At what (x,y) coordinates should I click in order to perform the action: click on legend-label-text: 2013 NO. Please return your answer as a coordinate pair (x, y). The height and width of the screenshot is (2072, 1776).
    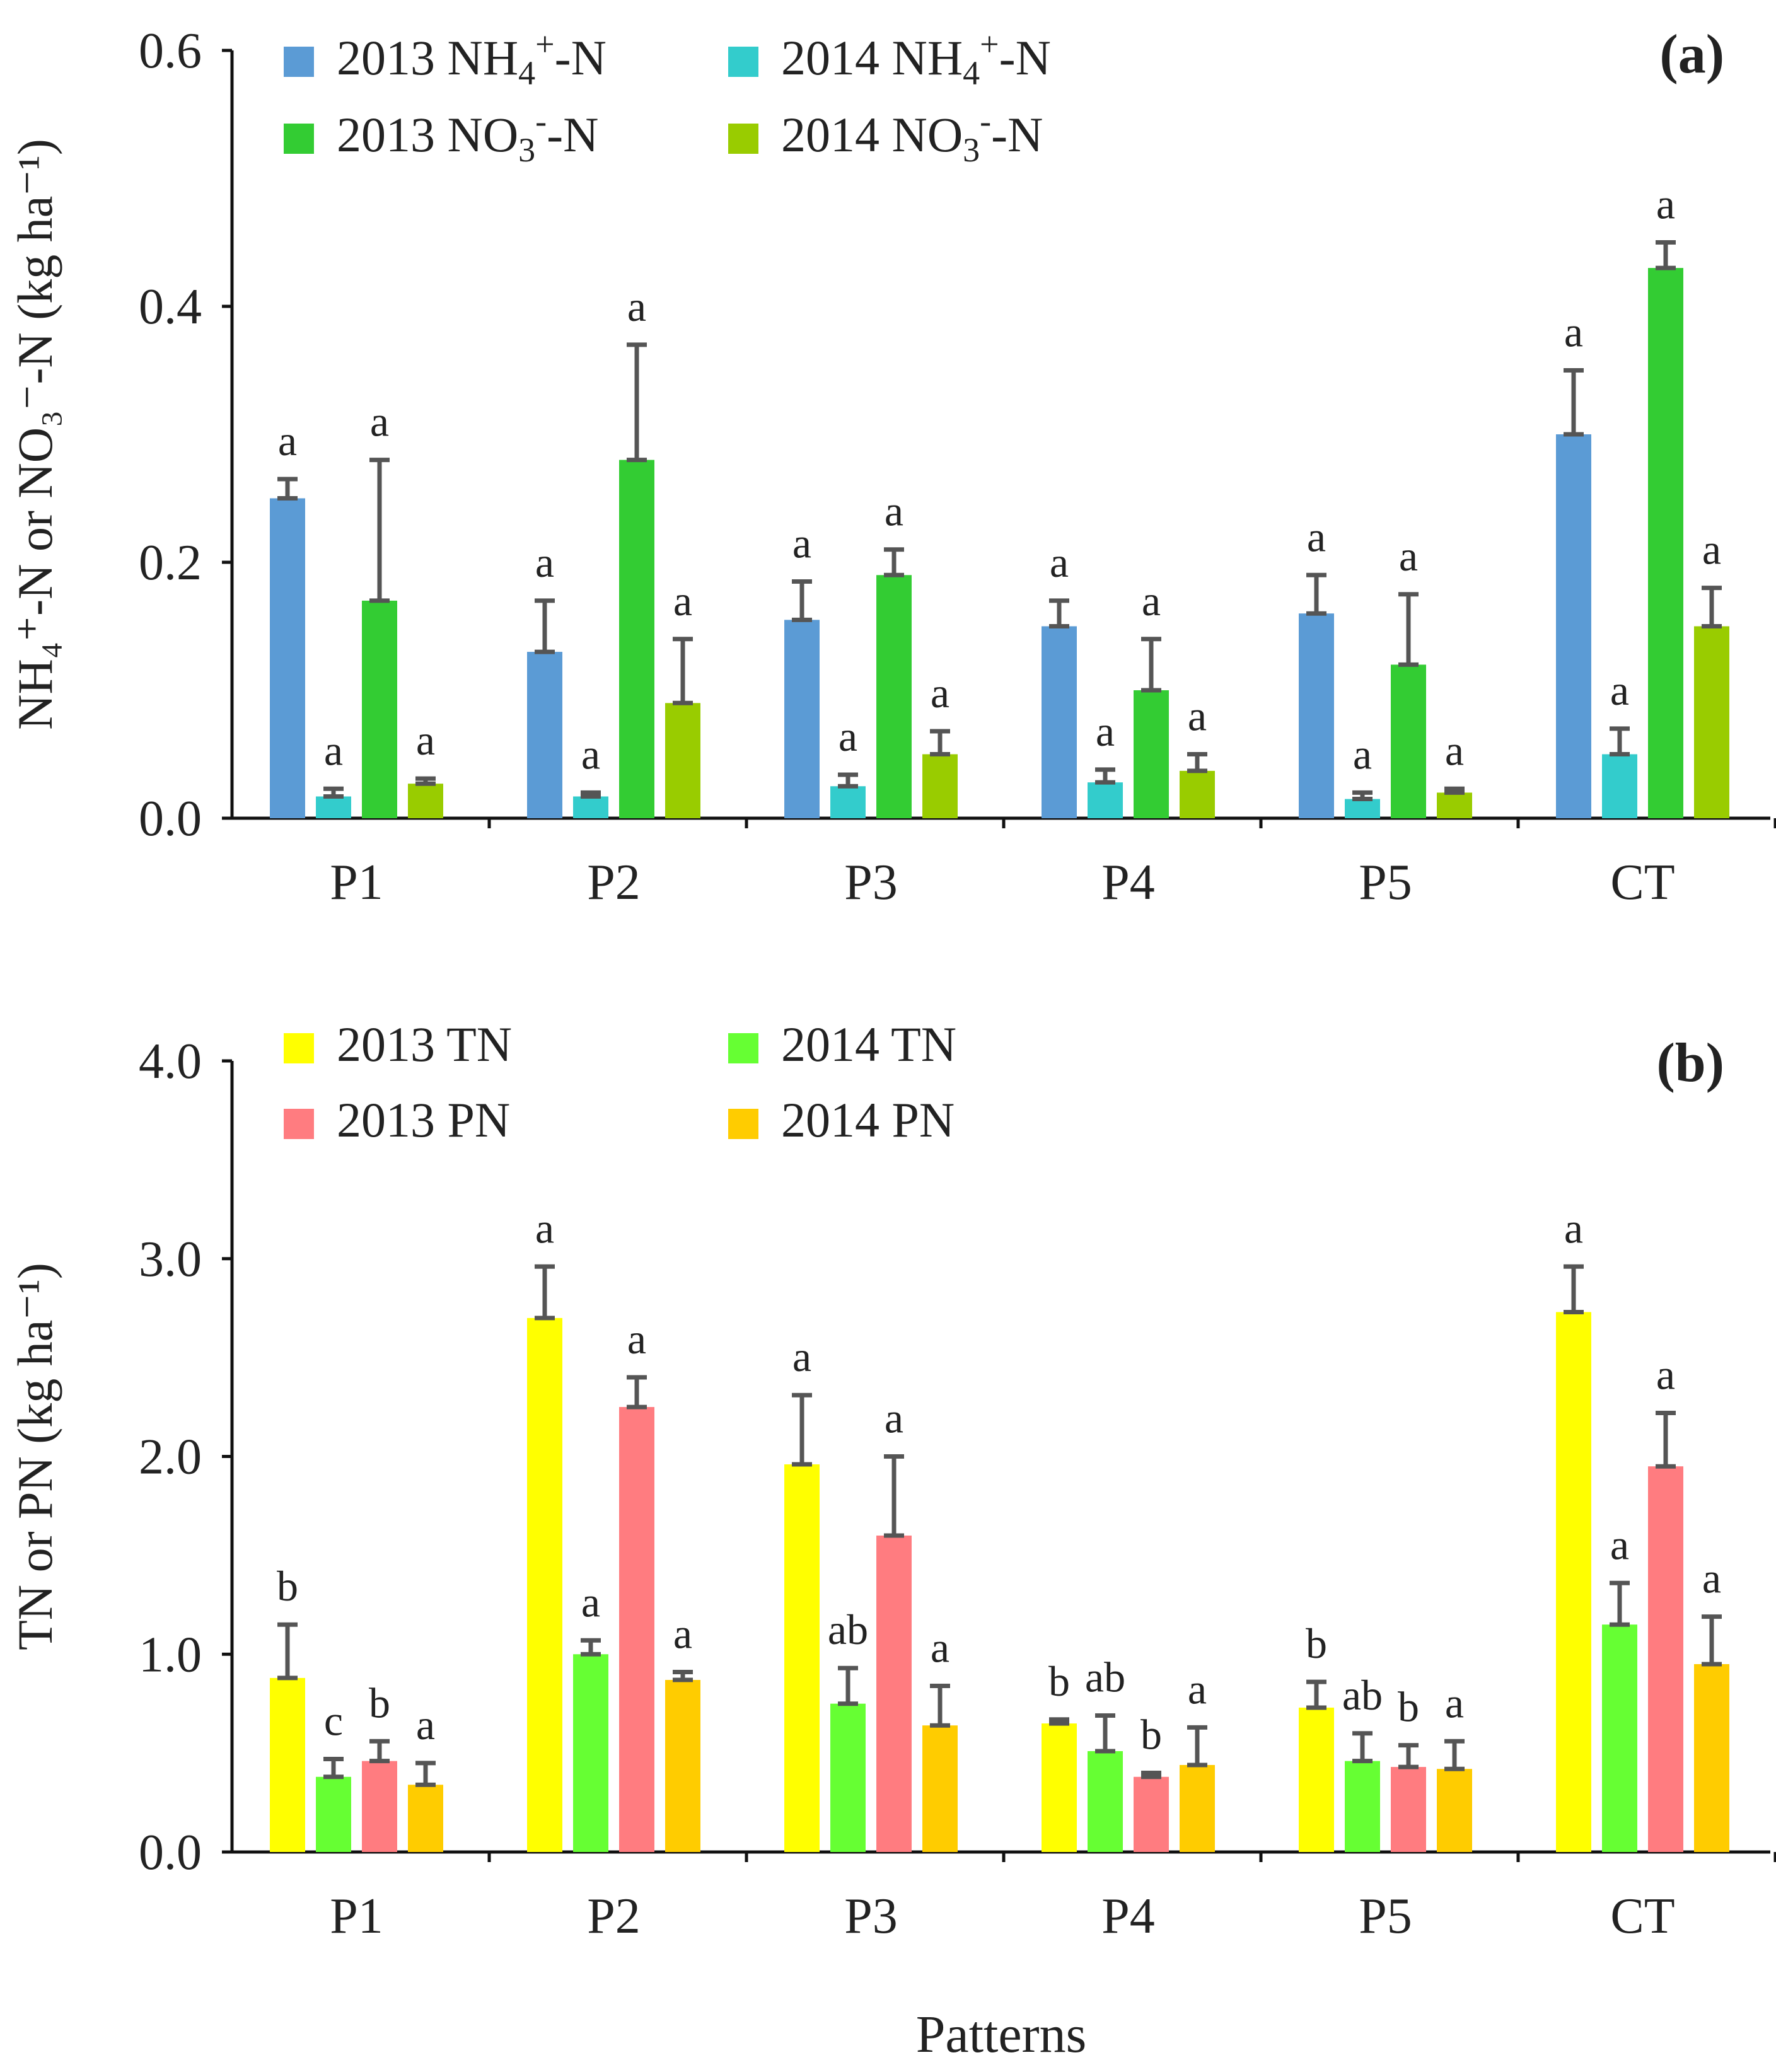
    Looking at the image, I should click on (427, 135).